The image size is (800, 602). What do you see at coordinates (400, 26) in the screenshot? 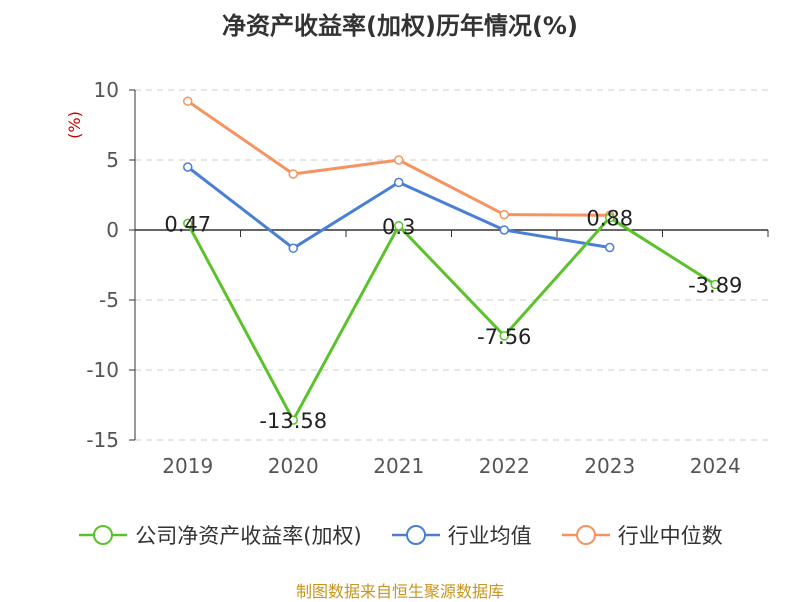
I see `chart-title: 净资产收益率(加权)历年情况(%)` at bounding box center [400, 26].